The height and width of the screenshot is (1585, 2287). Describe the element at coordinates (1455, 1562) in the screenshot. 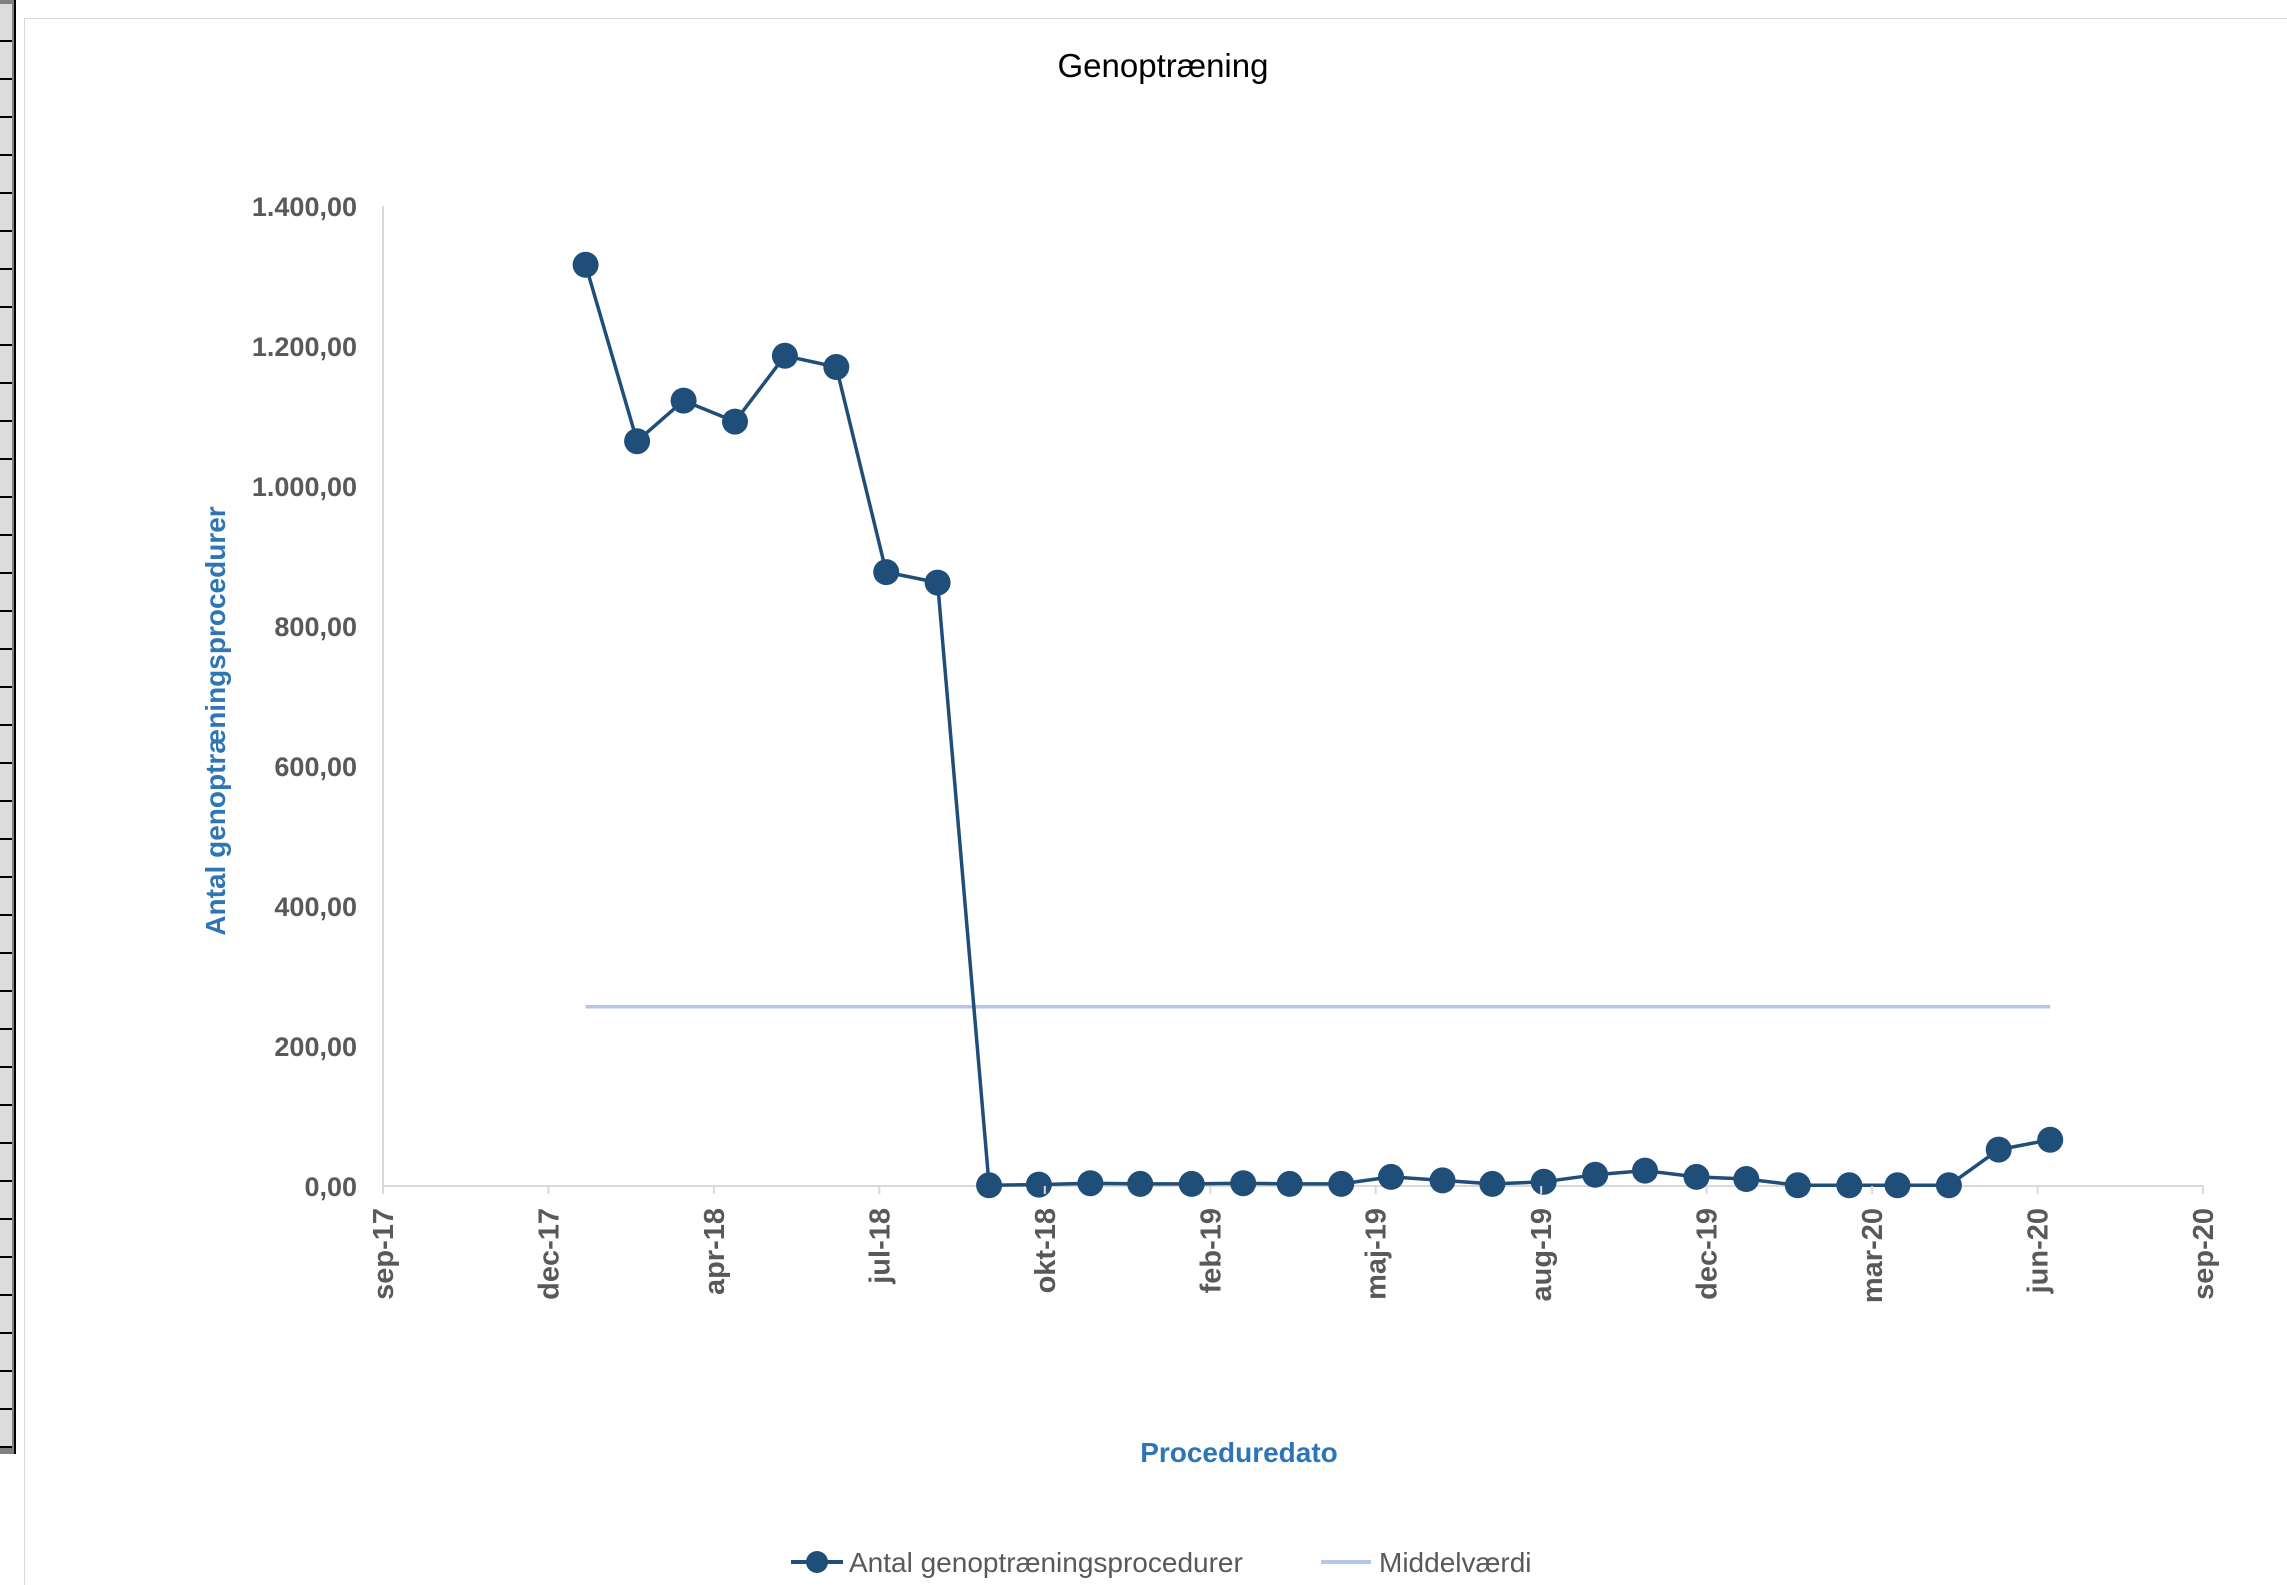

I see `legend-mean-label: Middelværdi` at that location.